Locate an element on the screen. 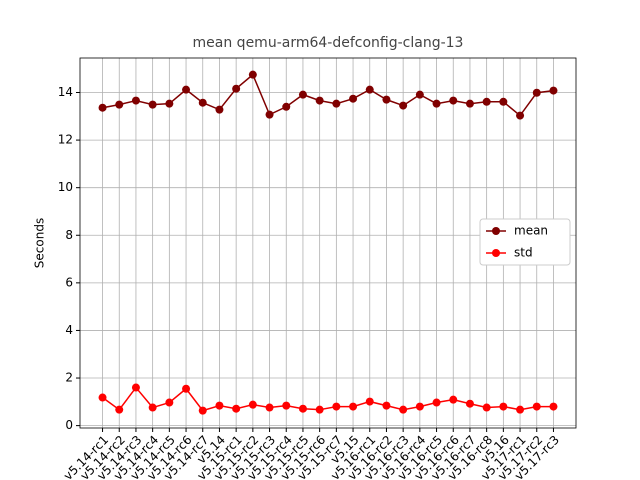 This screenshot has height=480, width=640. y-tick-label: 2 is located at coordinates (69, 378).